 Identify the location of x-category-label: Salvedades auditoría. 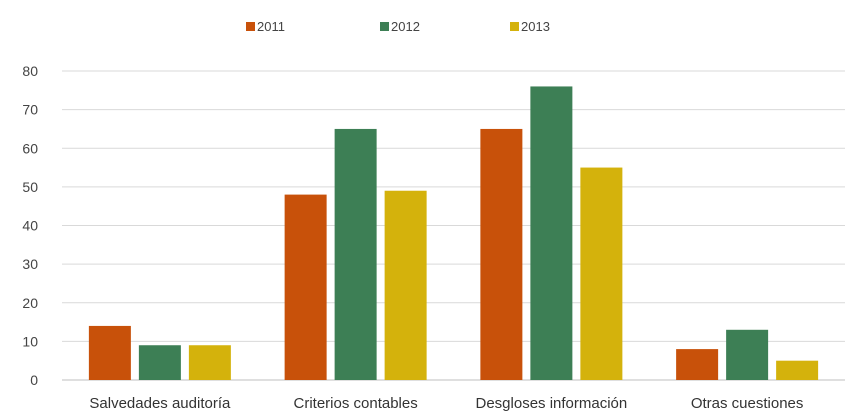
(160, 403).